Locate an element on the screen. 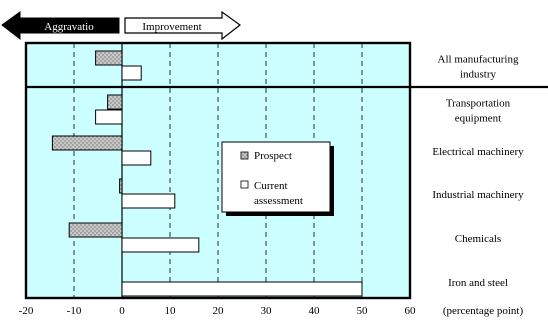 The height and width of the screenshot is (322, 548). x-tick-label-6: 40 is located at coordinates (315, 311).